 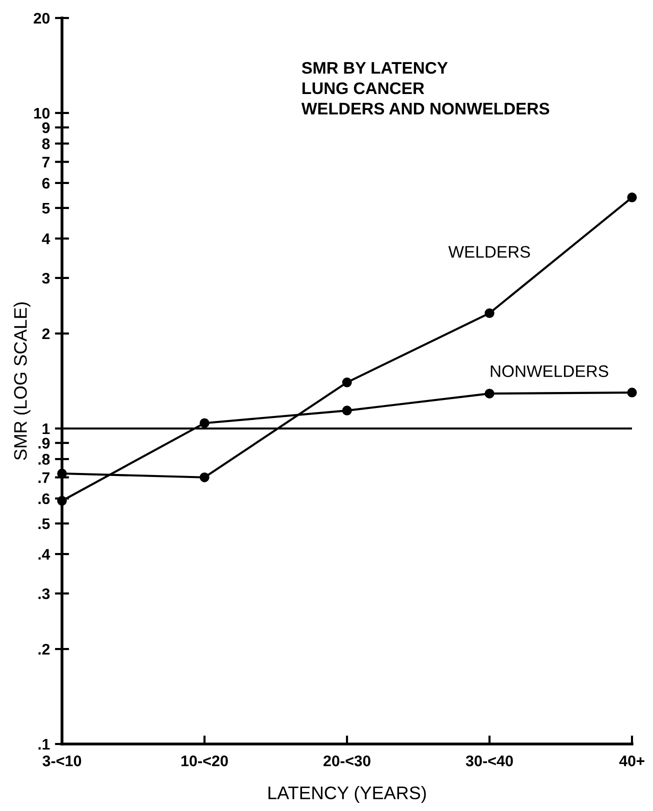 What do you see at coordinates (42, 113) in the screenshot?
I see `y-tick-label: 10` at bounding box center [42, 113].